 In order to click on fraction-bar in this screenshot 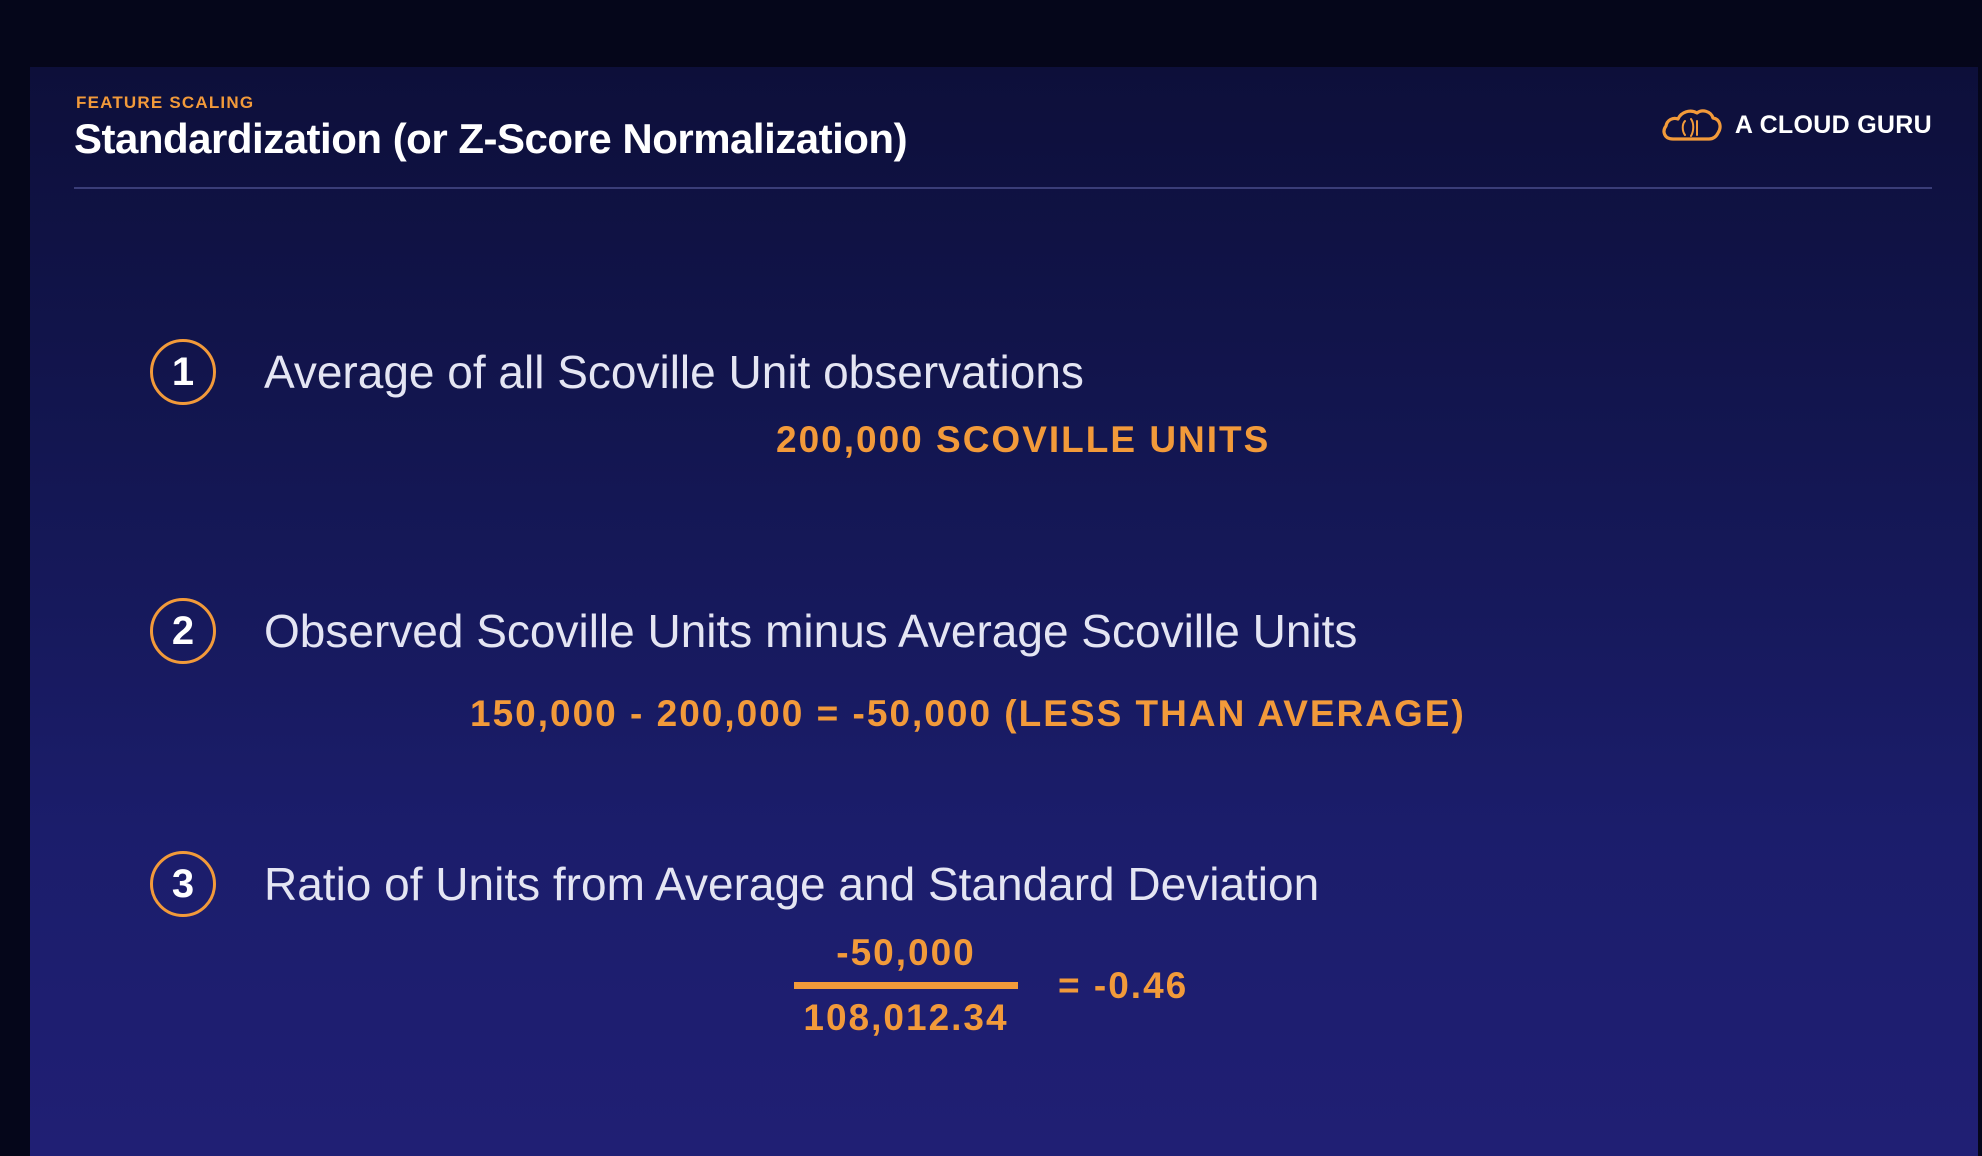, I will do `click(906, 985)`.